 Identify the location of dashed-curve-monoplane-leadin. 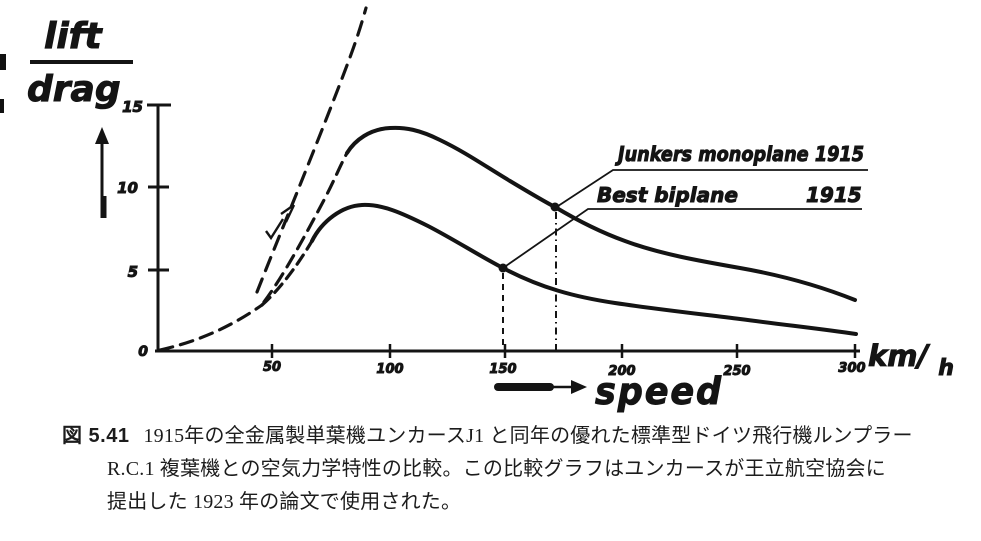
(305, 227).